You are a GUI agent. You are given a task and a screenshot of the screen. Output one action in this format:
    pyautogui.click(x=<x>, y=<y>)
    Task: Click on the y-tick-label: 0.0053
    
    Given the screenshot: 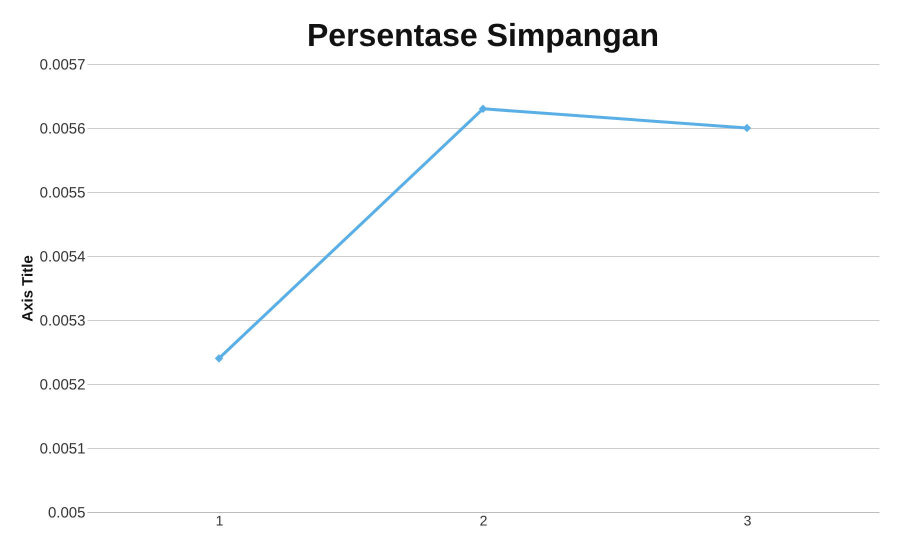 What is the action you would take?
    pyautogui.click(x=63, y=321)
    